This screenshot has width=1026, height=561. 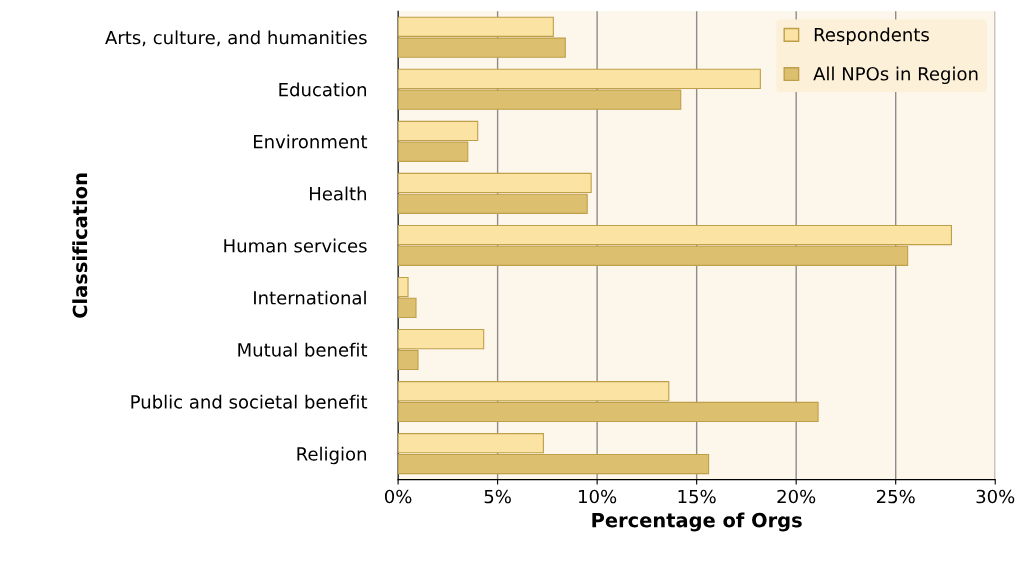 What do you see at coordinates (598, 496) in the screenshot?
I see `x-tick-label: 10%` at bounding box center [598, 496].